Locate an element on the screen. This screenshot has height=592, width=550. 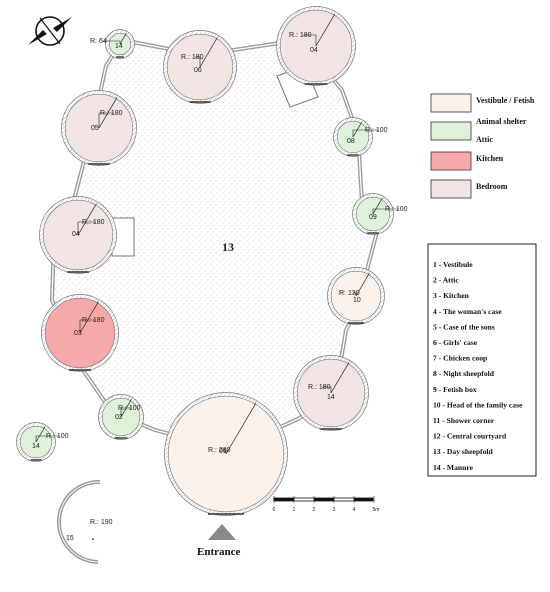
scale-tick-label: 5m is located at coordinates (376, 510).